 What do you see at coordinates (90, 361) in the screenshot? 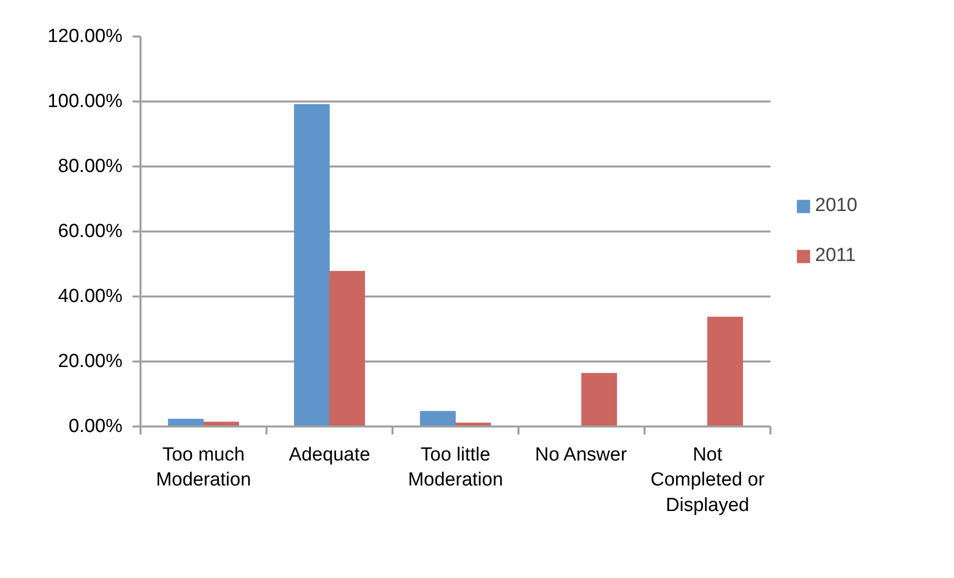
I see `y-tick-label: 20.00%` at bounding box center [90, 361].